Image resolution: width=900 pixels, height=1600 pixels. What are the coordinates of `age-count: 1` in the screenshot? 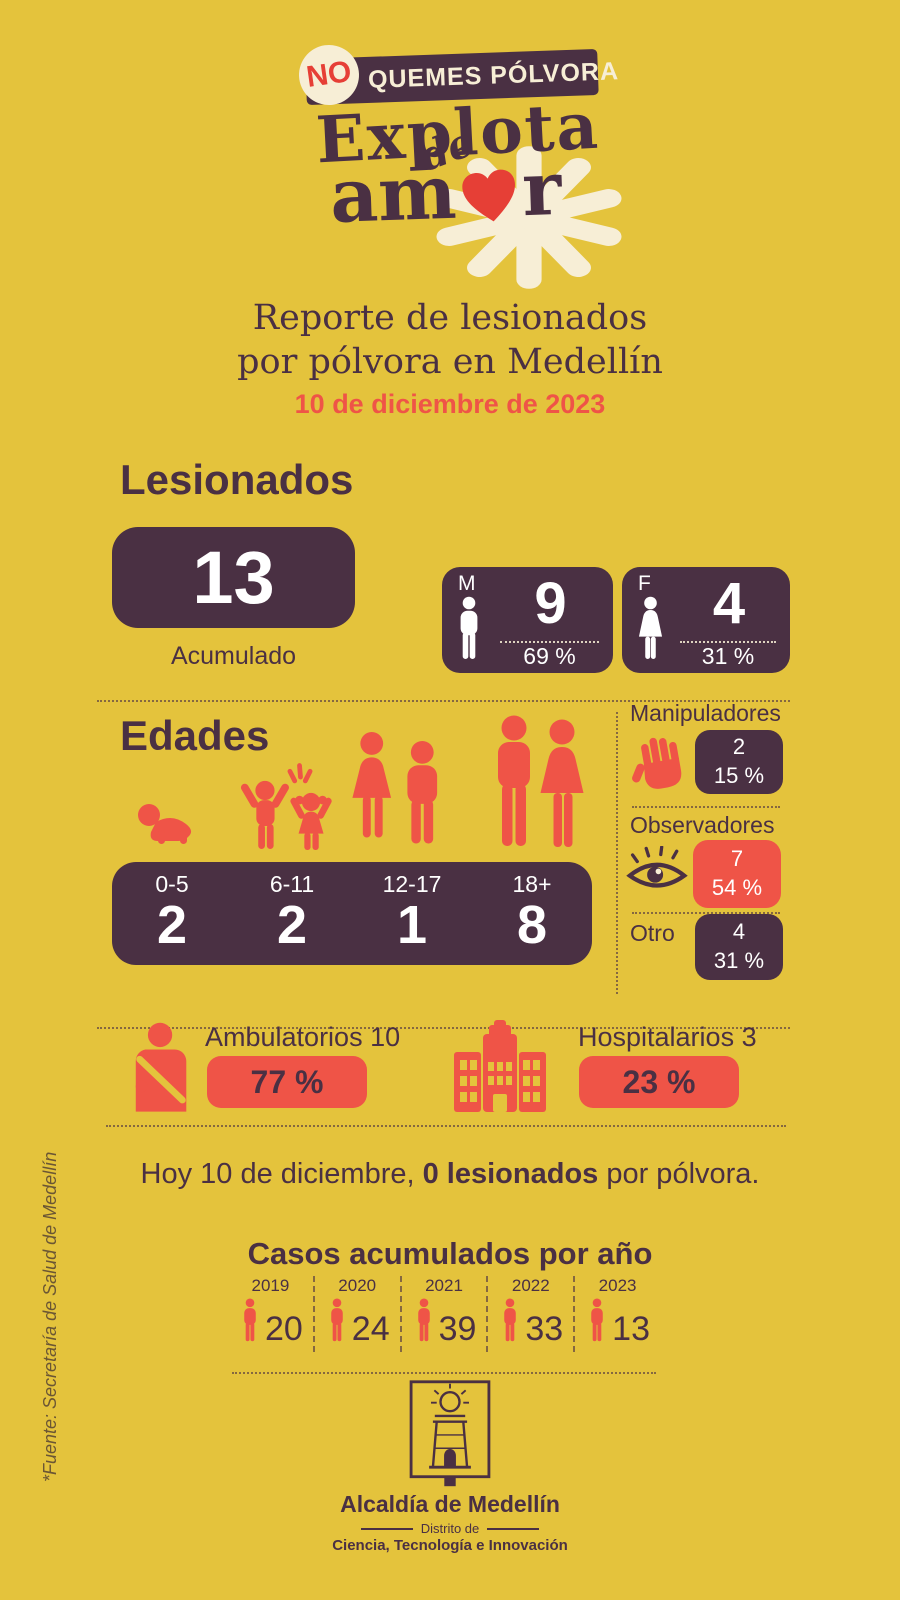 It's located at (412, 925).